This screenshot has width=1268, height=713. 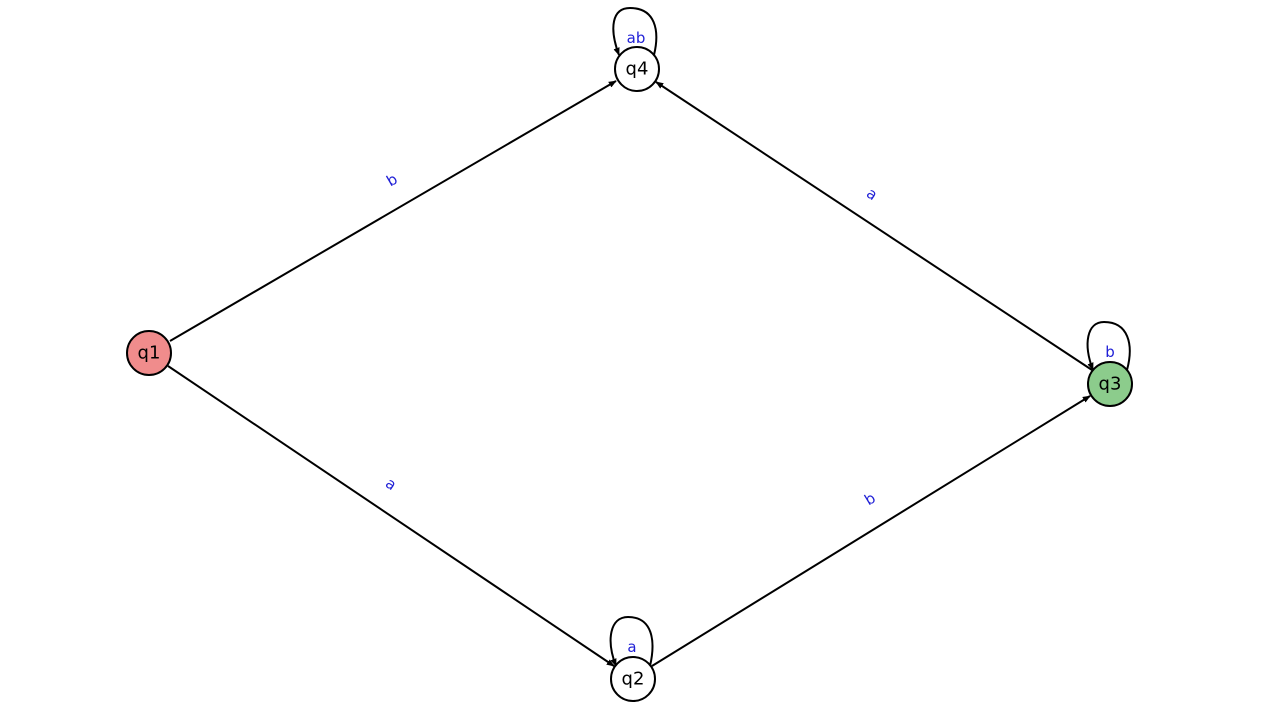 I want to click on state-q2-circle, so click(x=633, y=679).